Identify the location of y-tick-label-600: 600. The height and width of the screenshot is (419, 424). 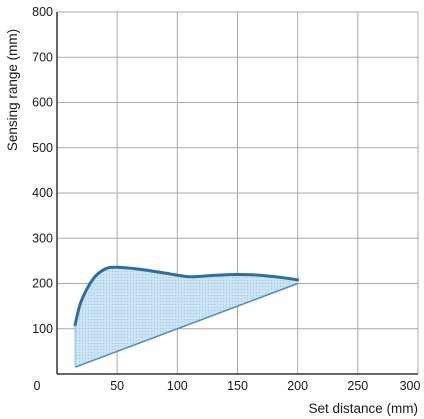
(42, 103).